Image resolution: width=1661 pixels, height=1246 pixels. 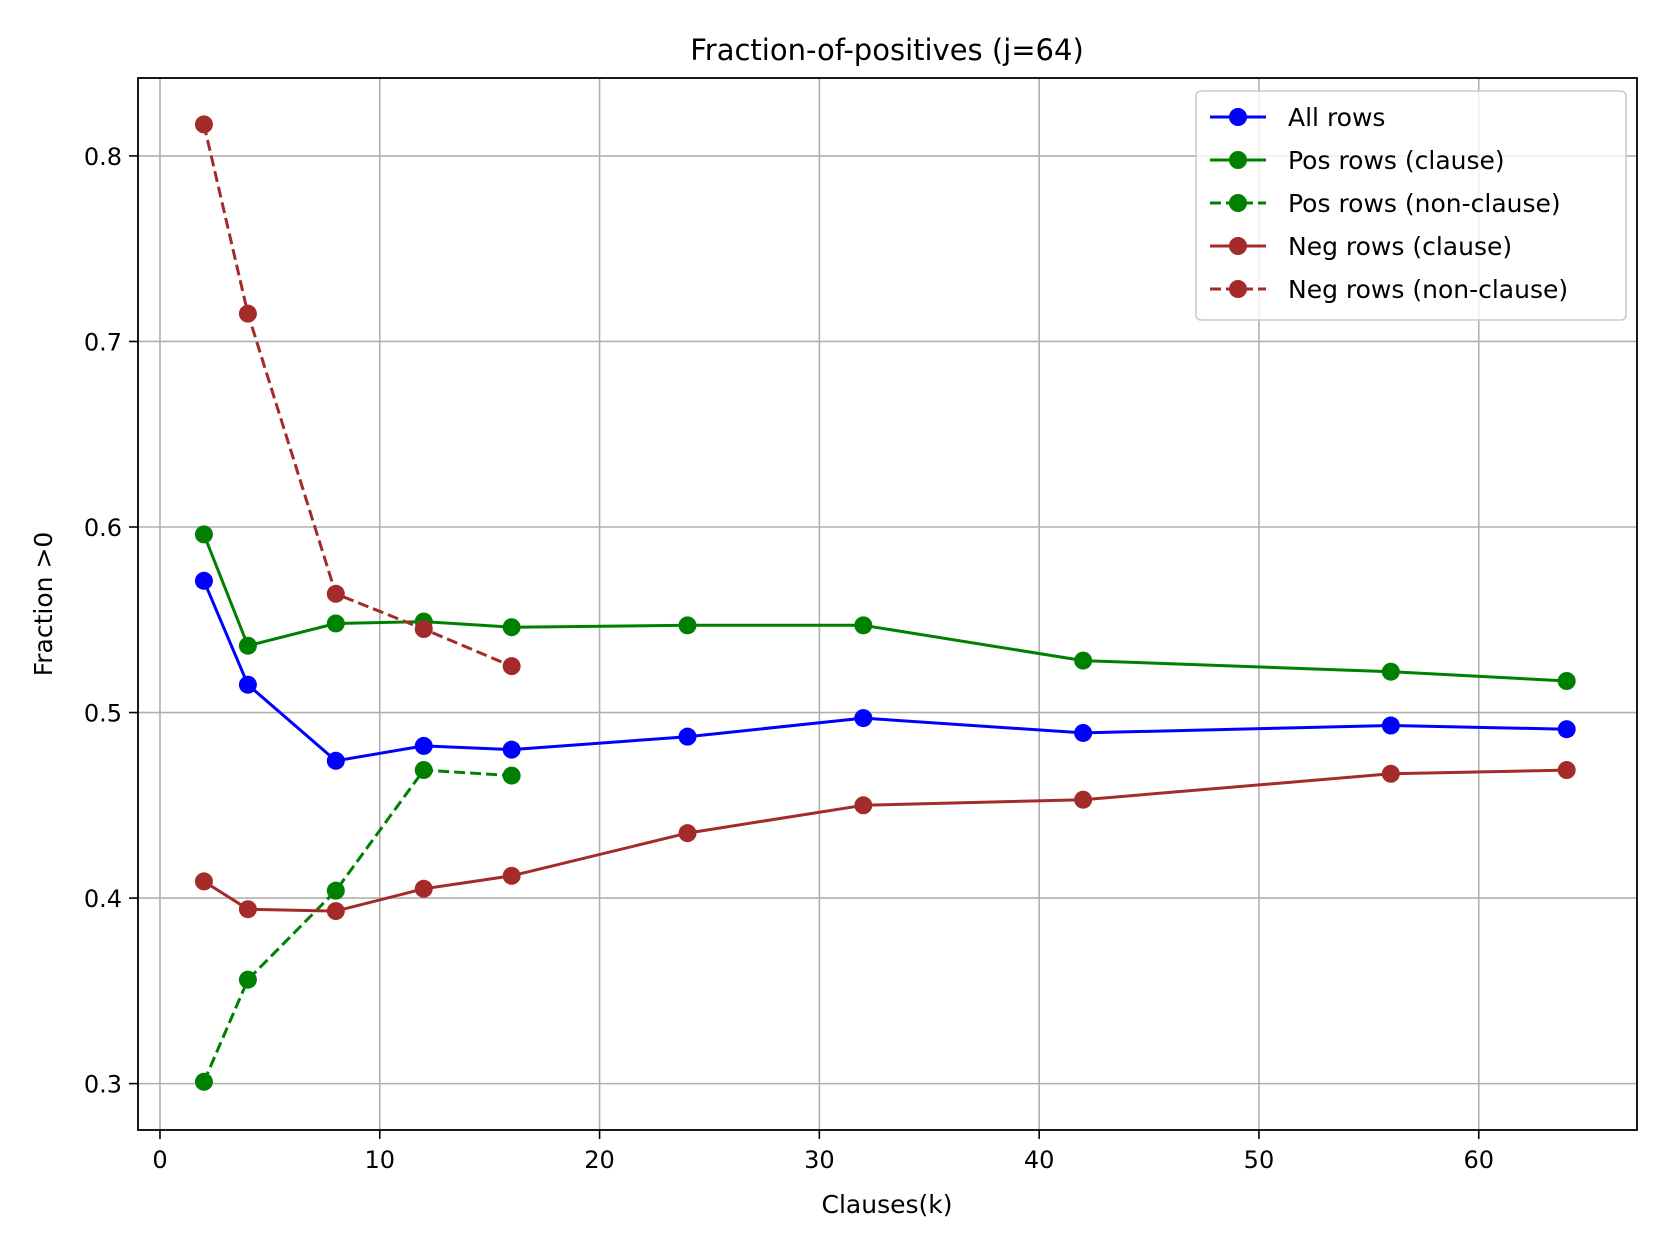 What do you see at coordinates (1396, 160) in the screenshot?
I see `legend-label: Pos rows (clause)` at bounding box center [1396, 160].